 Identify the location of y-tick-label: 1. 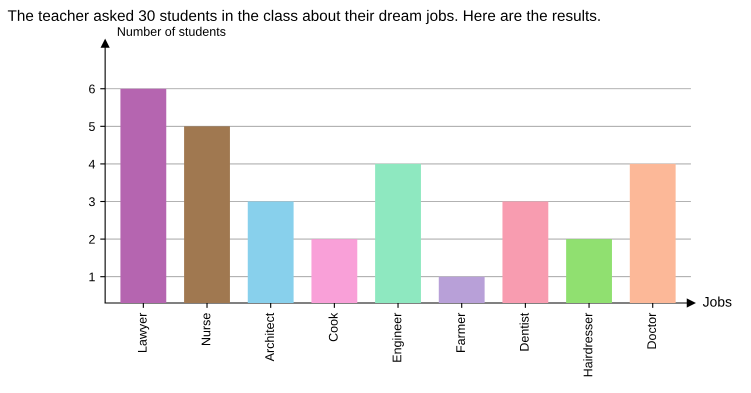
(92, 277).